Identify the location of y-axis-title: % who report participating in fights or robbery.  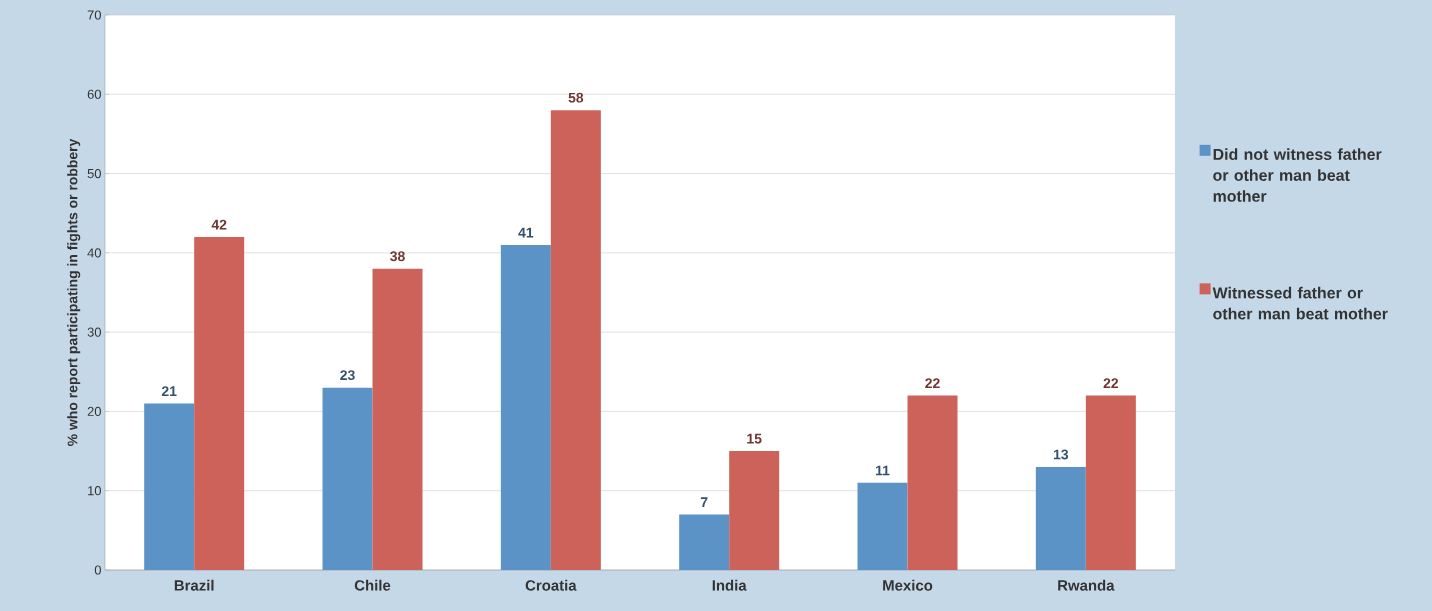
(74, 292).